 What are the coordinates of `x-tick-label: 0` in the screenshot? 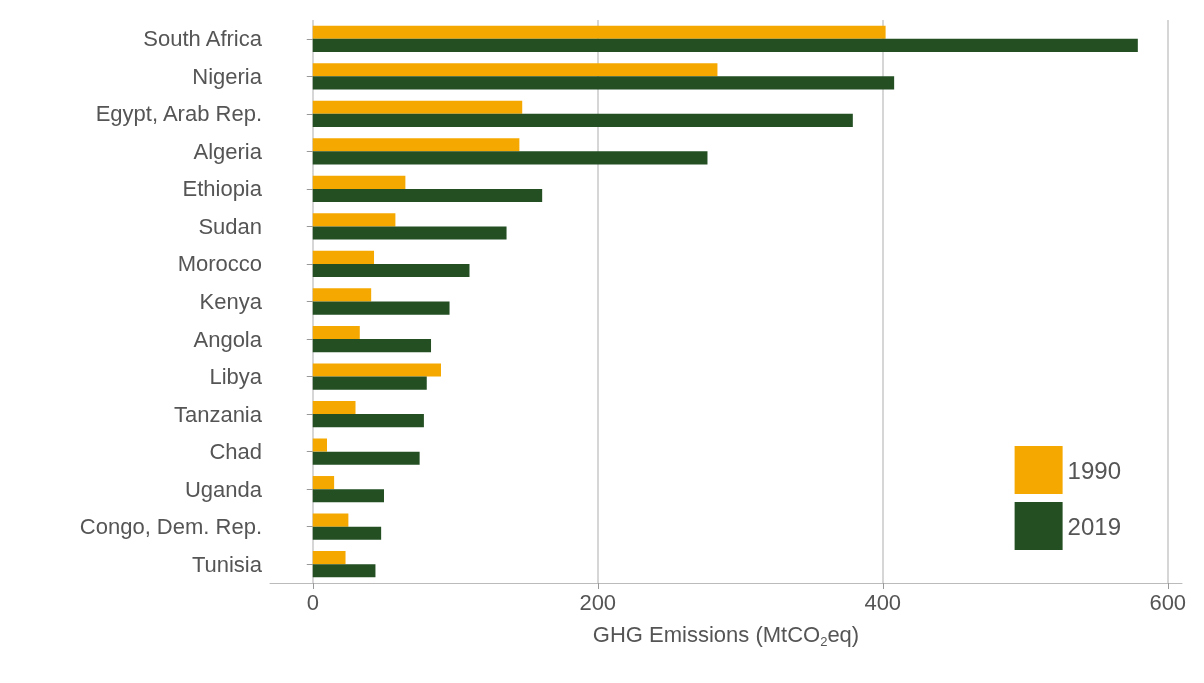 It's located at (312, 602).